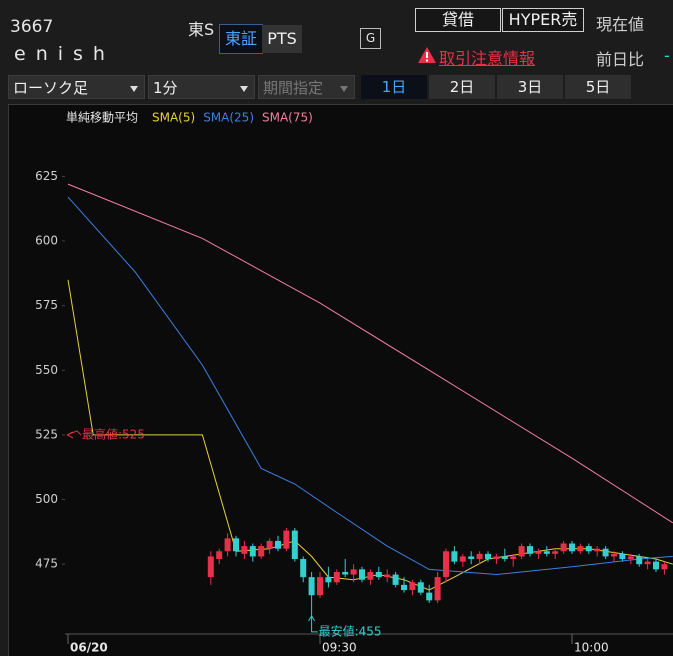 The height and width of the screenshot is (656, 673). I want to click on x-tick-label: 06/20, so click(89, 648).